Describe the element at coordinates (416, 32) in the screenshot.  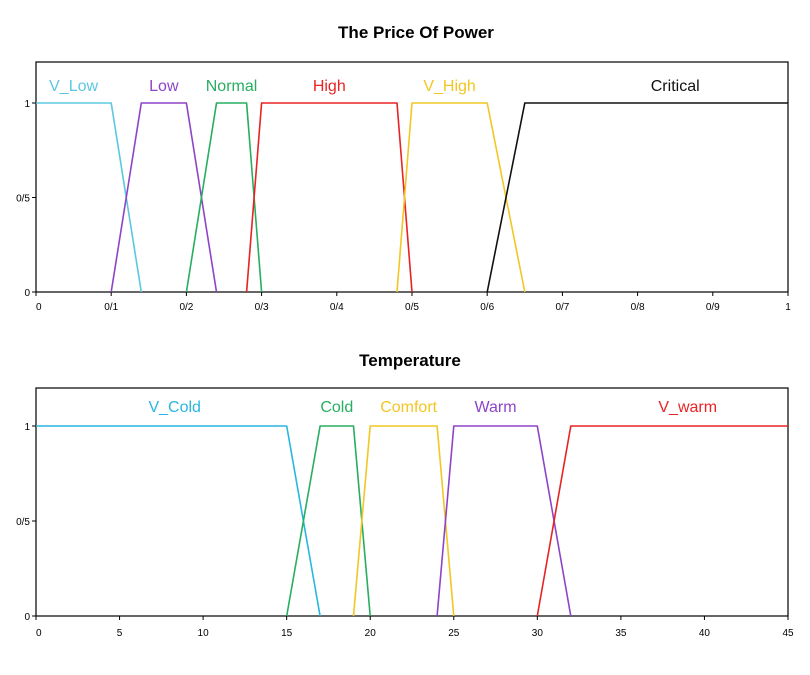
I see `chart-title-price: The Price Of Power` at that location.